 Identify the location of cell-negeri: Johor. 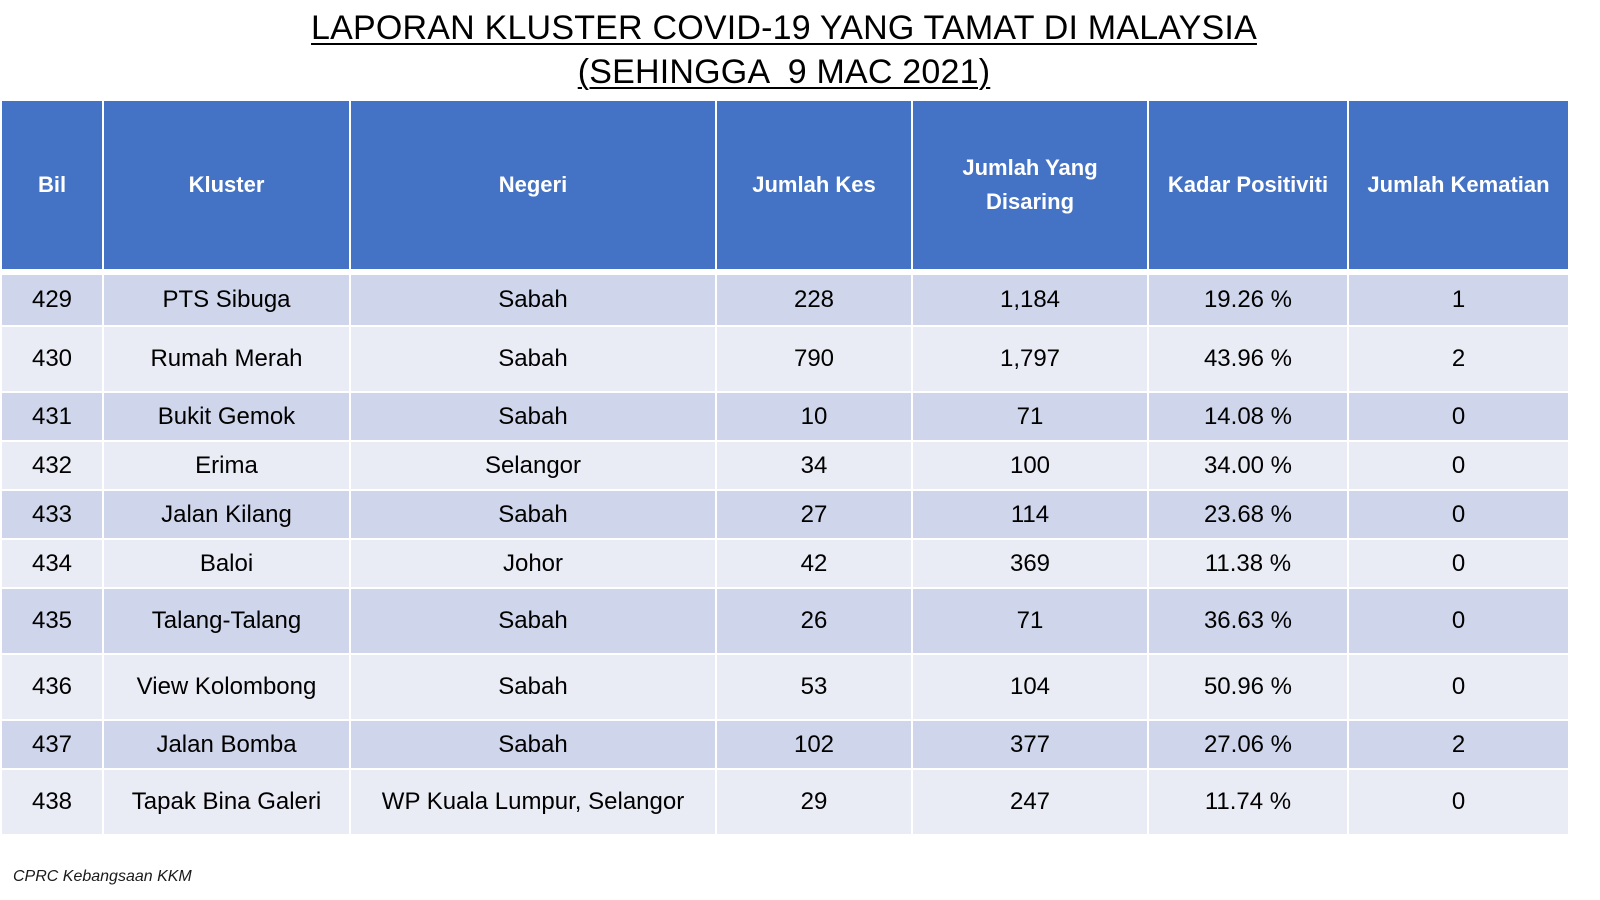
(533, 562).